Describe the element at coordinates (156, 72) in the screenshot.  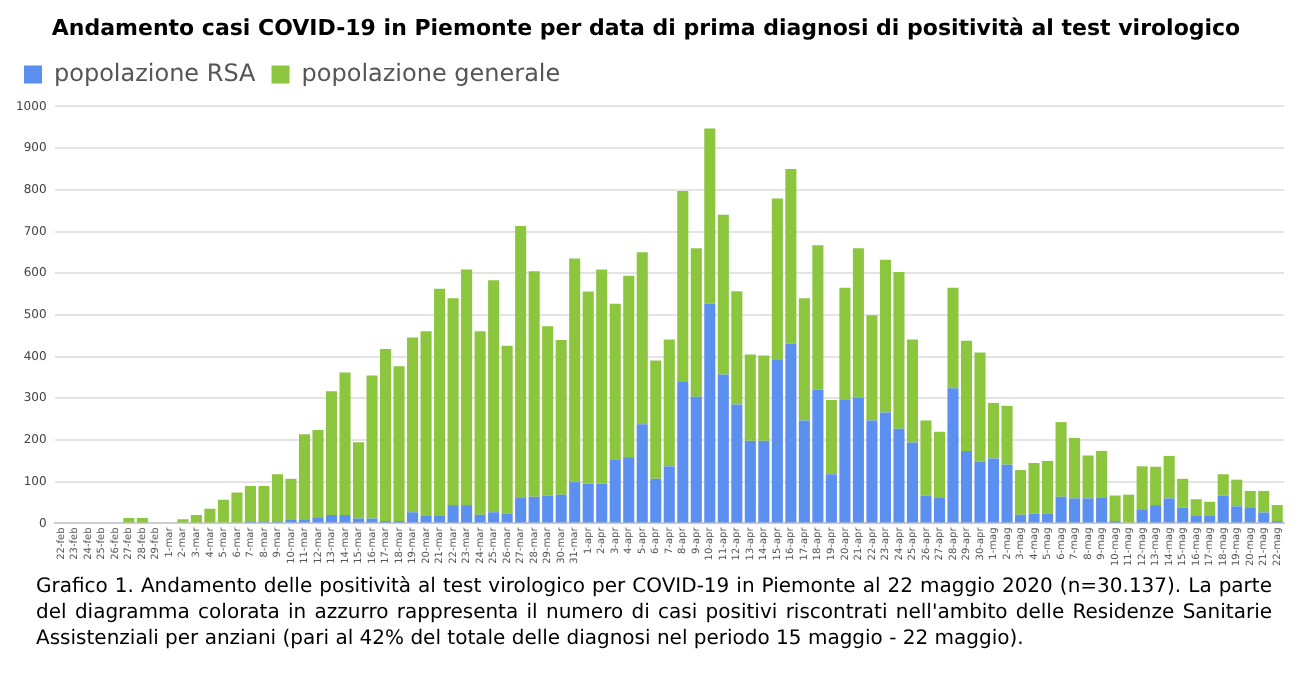
I see `legend-label: popolazione RSA` at that location.